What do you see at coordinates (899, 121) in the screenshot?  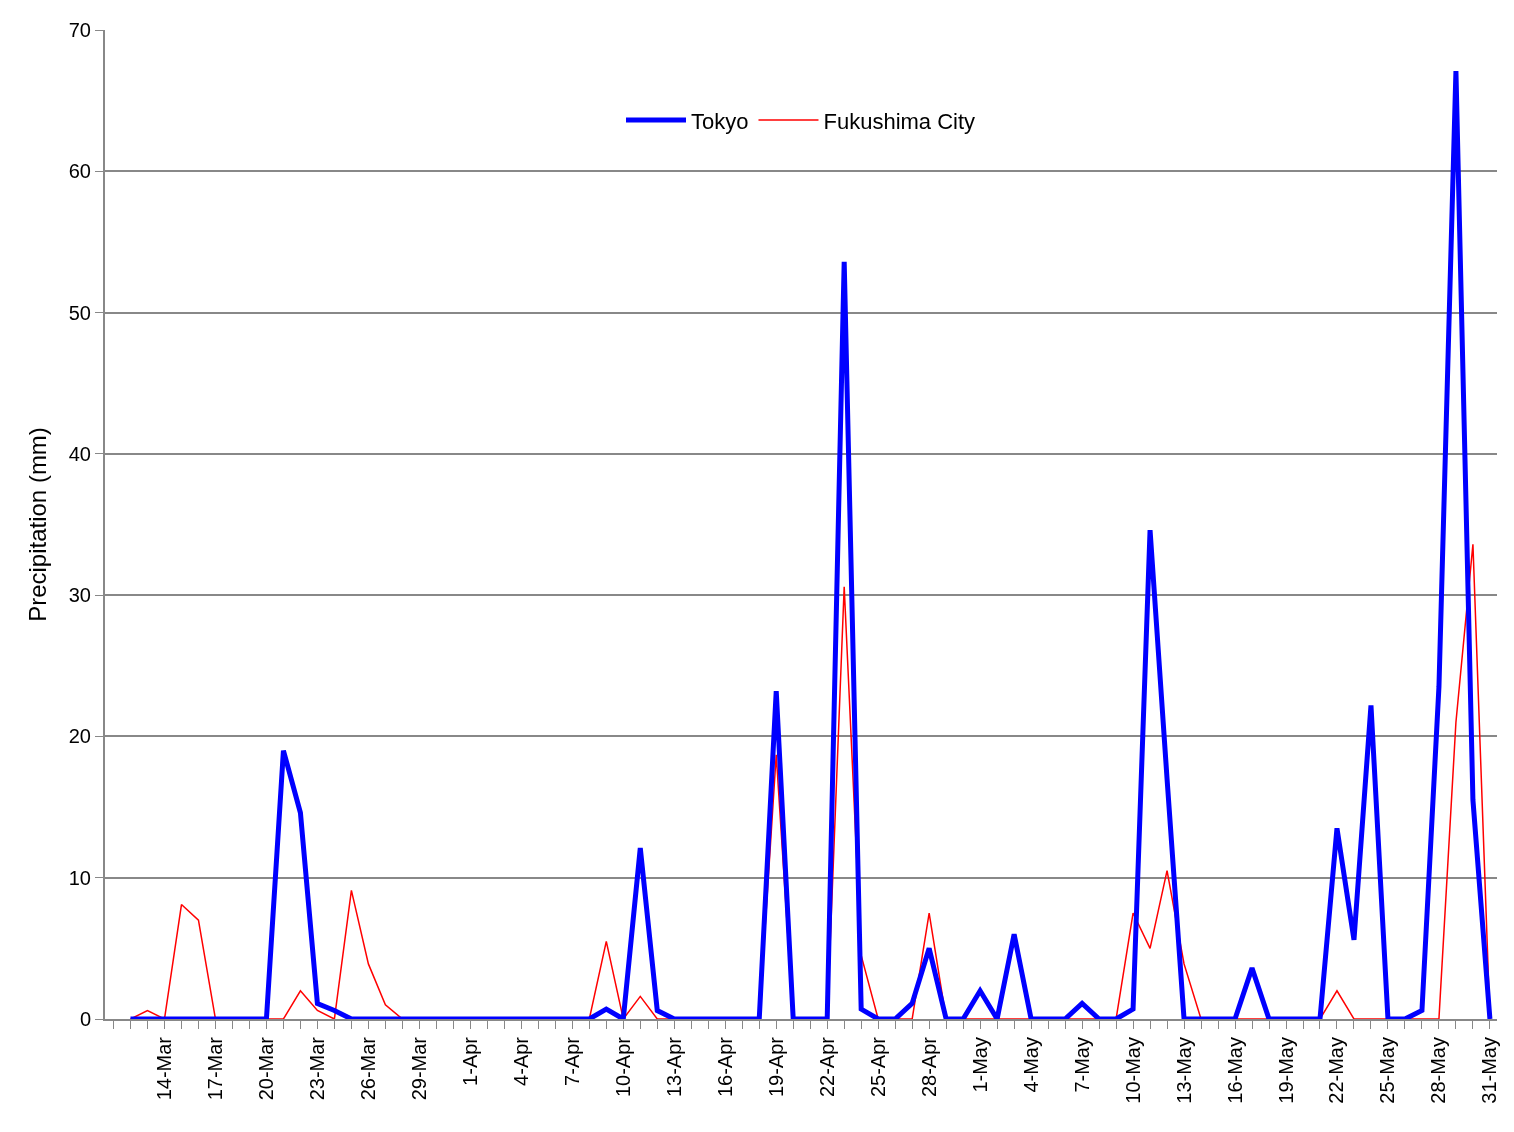 I see `legend-label: Fukushima City` at bounding box center [899, 121].